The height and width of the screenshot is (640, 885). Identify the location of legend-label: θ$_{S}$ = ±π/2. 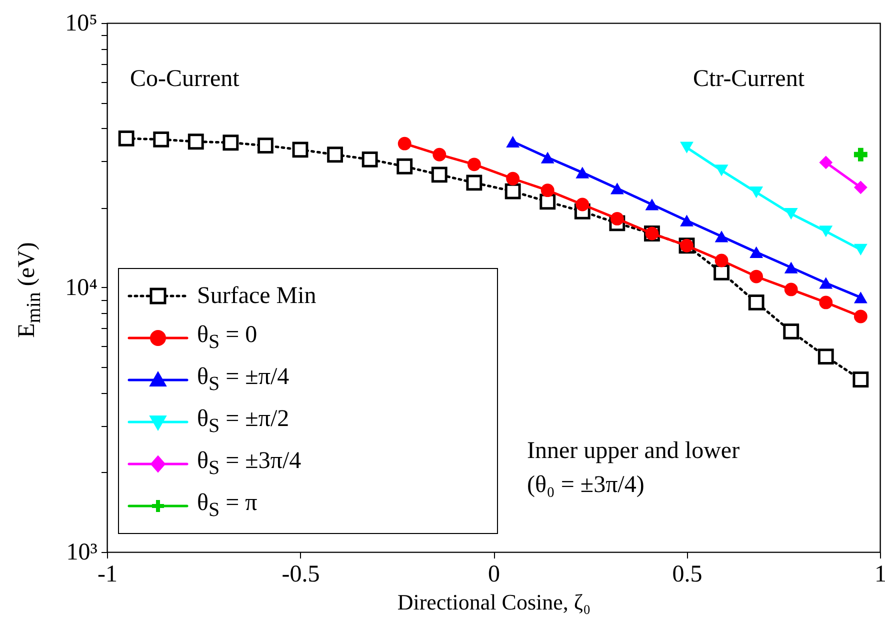
(243, 422).